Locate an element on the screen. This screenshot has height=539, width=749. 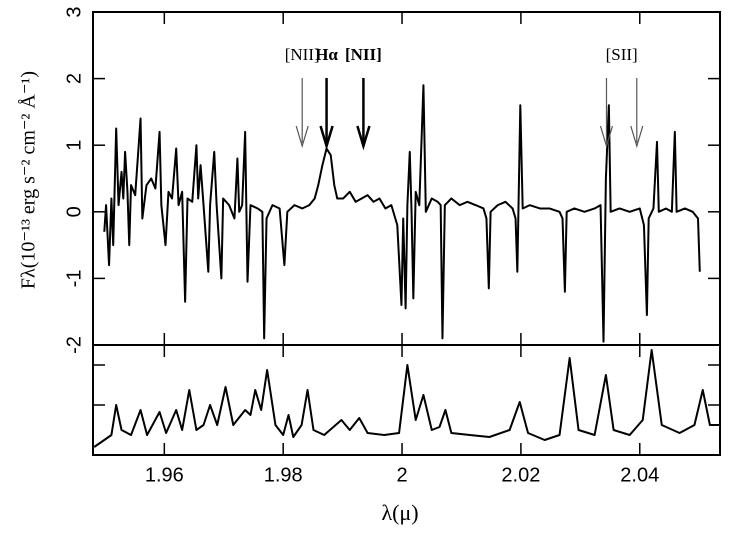
annotation-label: Hα is located at coordinates (326, 54).